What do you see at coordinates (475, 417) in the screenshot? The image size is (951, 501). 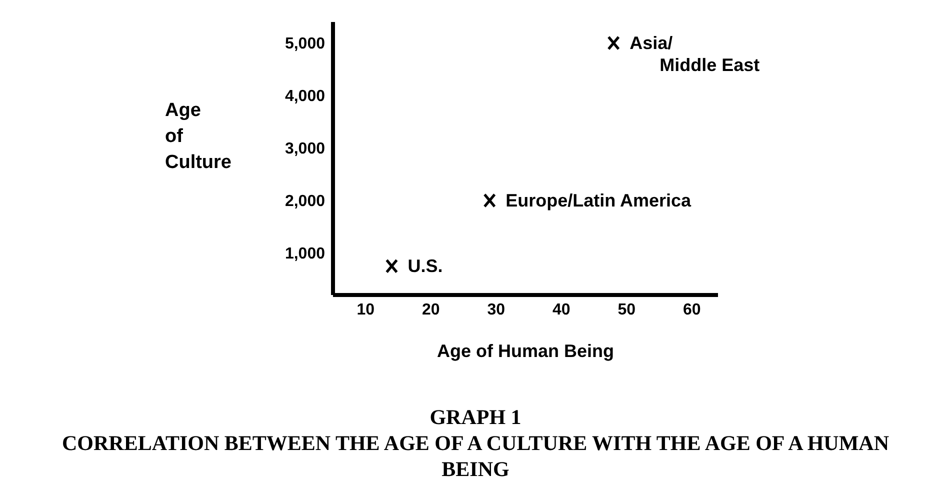 I see `text: GRAPH 1` at bounding box center [475, 417].